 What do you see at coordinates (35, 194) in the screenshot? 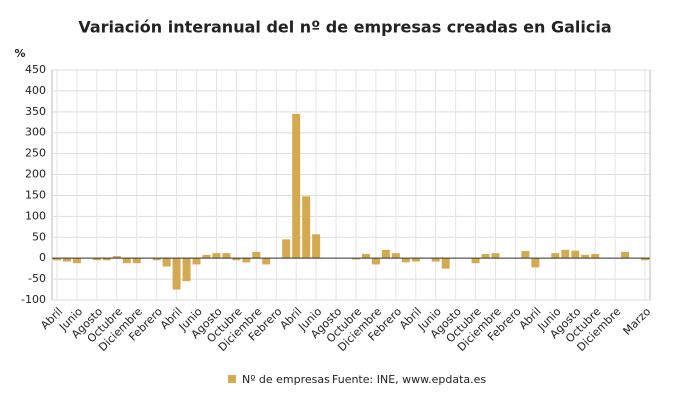
I see `y-tick-label: 150` at bounding box center [35, 194].